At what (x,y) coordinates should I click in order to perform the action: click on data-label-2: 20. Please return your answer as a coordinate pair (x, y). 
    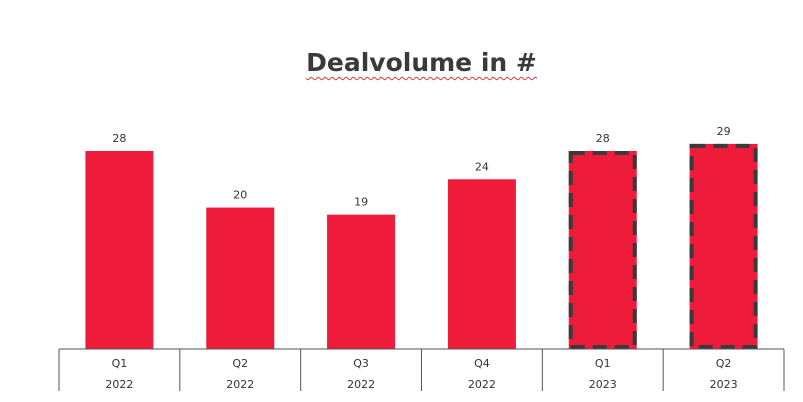
    Looking at the image, I should click on (240, 195).